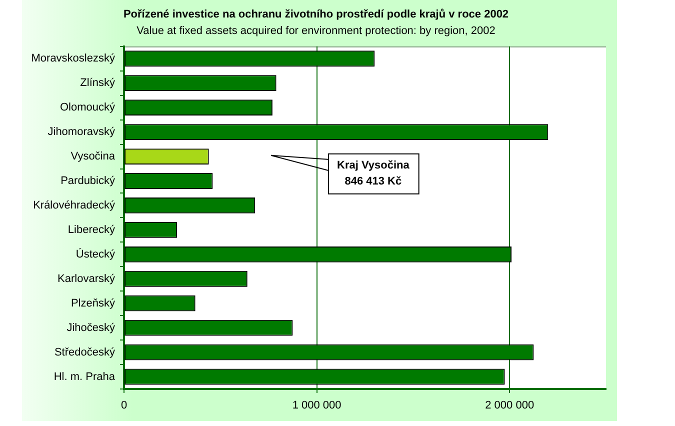  What do you see at coordinates (93, 156) in the screenshot?
I see `y-tick-label: Vysočina` at bounding box center [93, 156].